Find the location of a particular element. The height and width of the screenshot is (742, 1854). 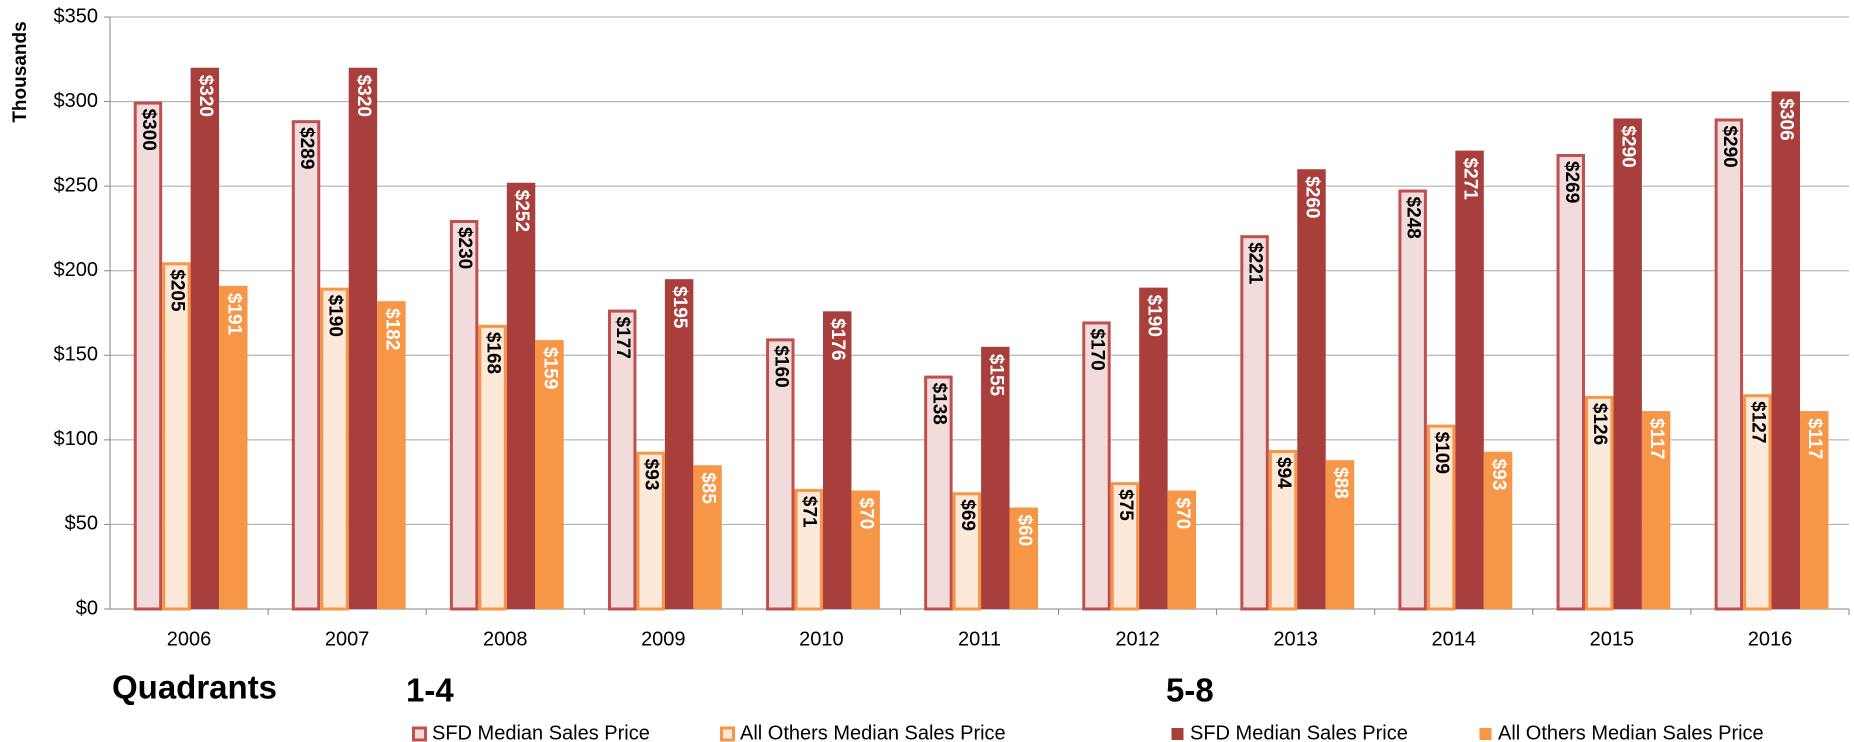

x-tick-label: 2011 is located at coordinates (979, 639).